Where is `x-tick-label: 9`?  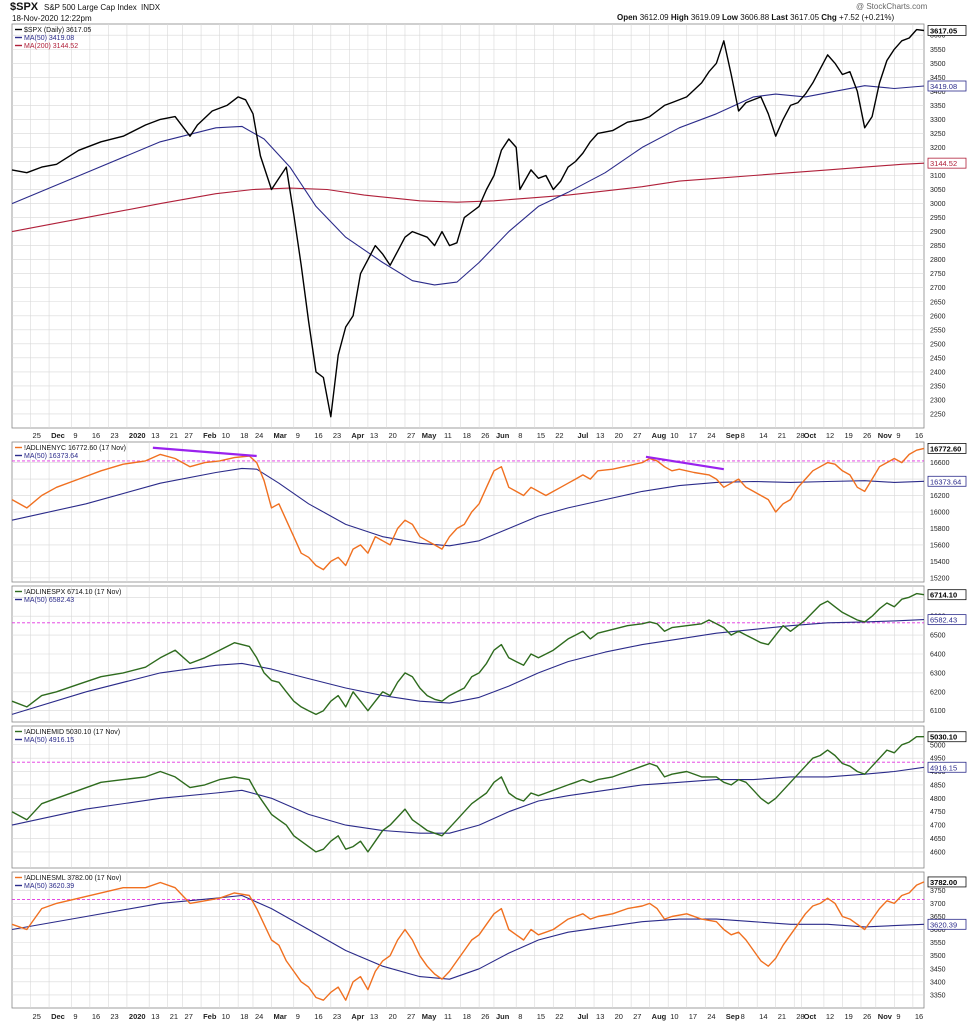 x-tick-label: 9 is located at coordinates (298, 1016).